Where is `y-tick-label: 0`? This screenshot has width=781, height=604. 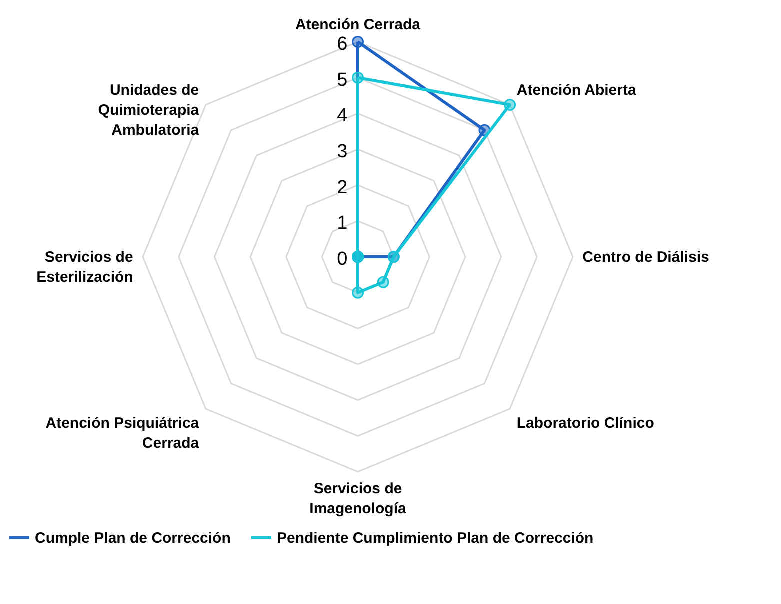 y-tick-label: 0 is located at coordinates (342, 259).